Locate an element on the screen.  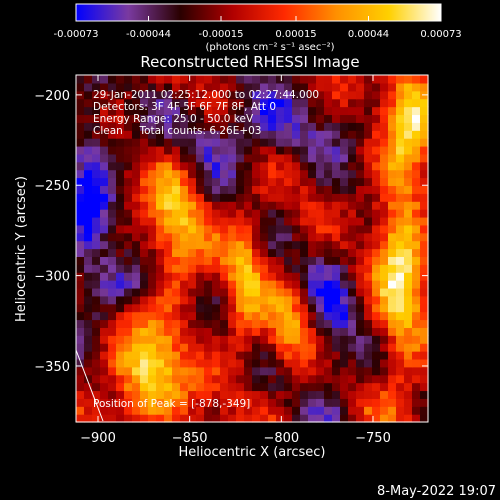
colorbar is located at coordinates (258, 12).